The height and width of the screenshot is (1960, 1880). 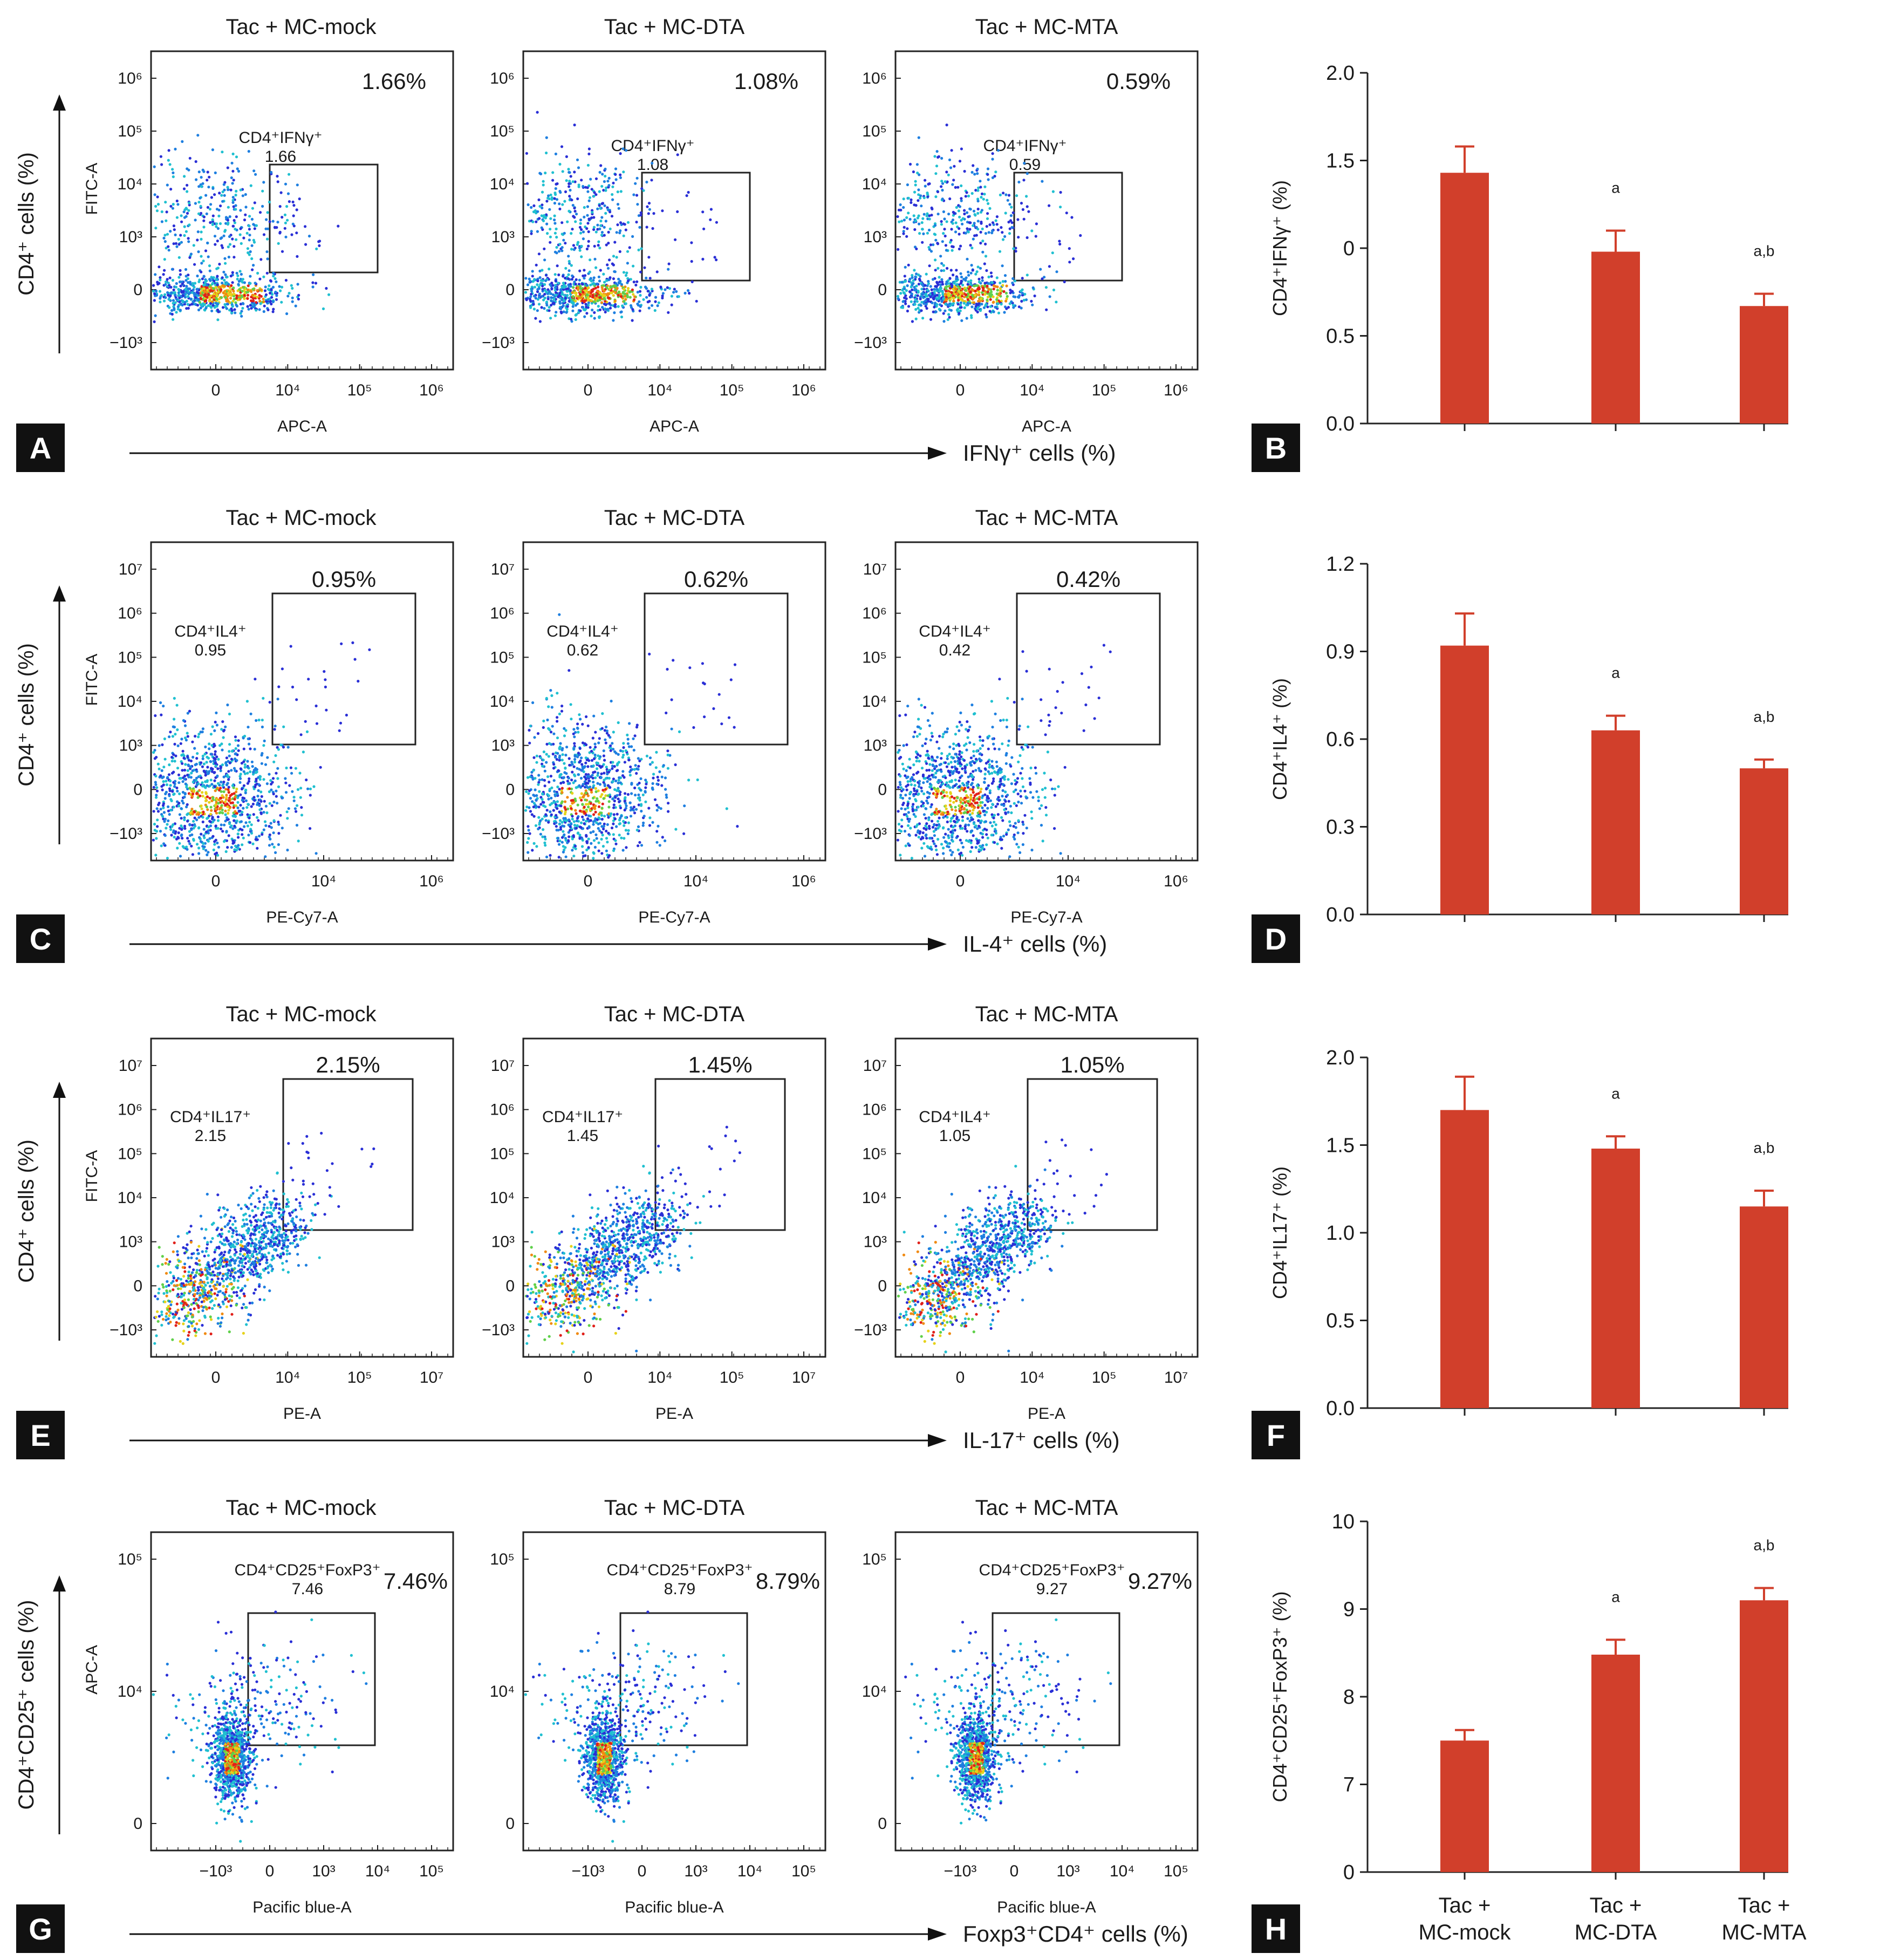 I want to click on flow-x-tick: 10⁴, so click(x=288, y=390).